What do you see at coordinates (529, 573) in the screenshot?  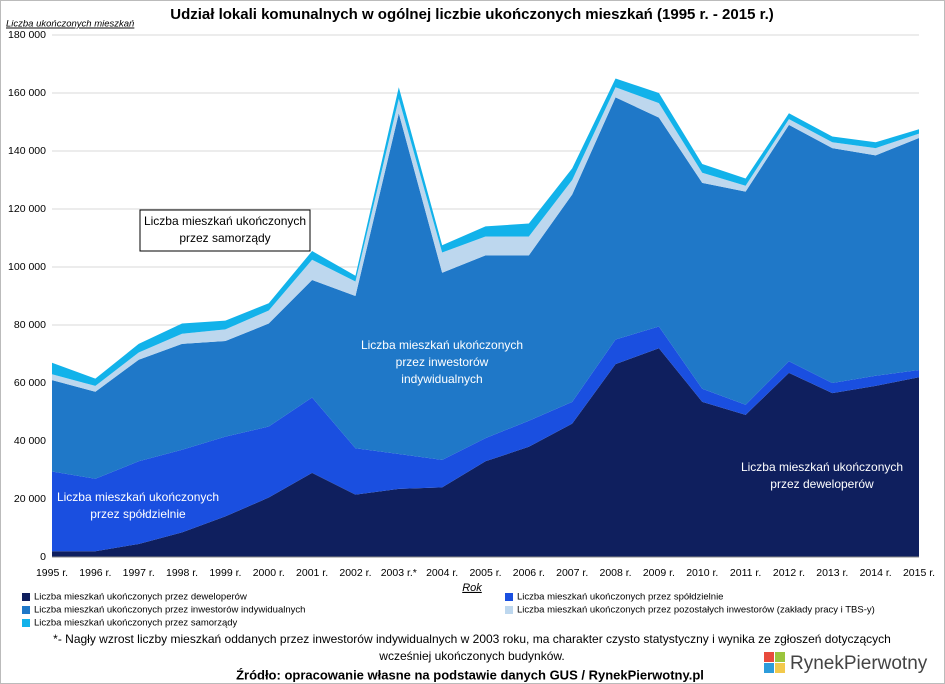 I see `x-tick-label: 2006 r.` at bounding box center [529, 573].